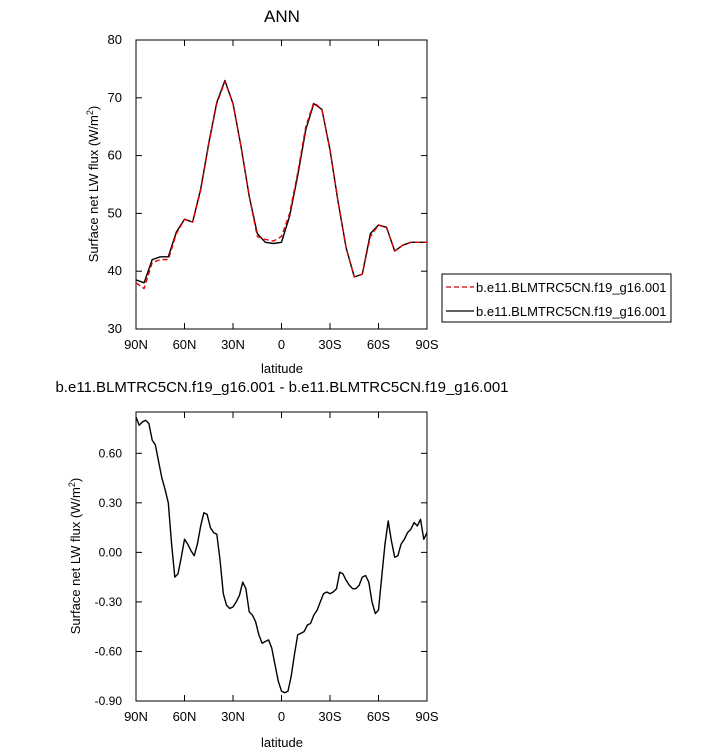 Image resolution: width=720 pixels, height=756 pixels. Describe the element at coordinates (329, 716) in the screenshot. I see `bottom-x-tick-label: 30S` at that location.